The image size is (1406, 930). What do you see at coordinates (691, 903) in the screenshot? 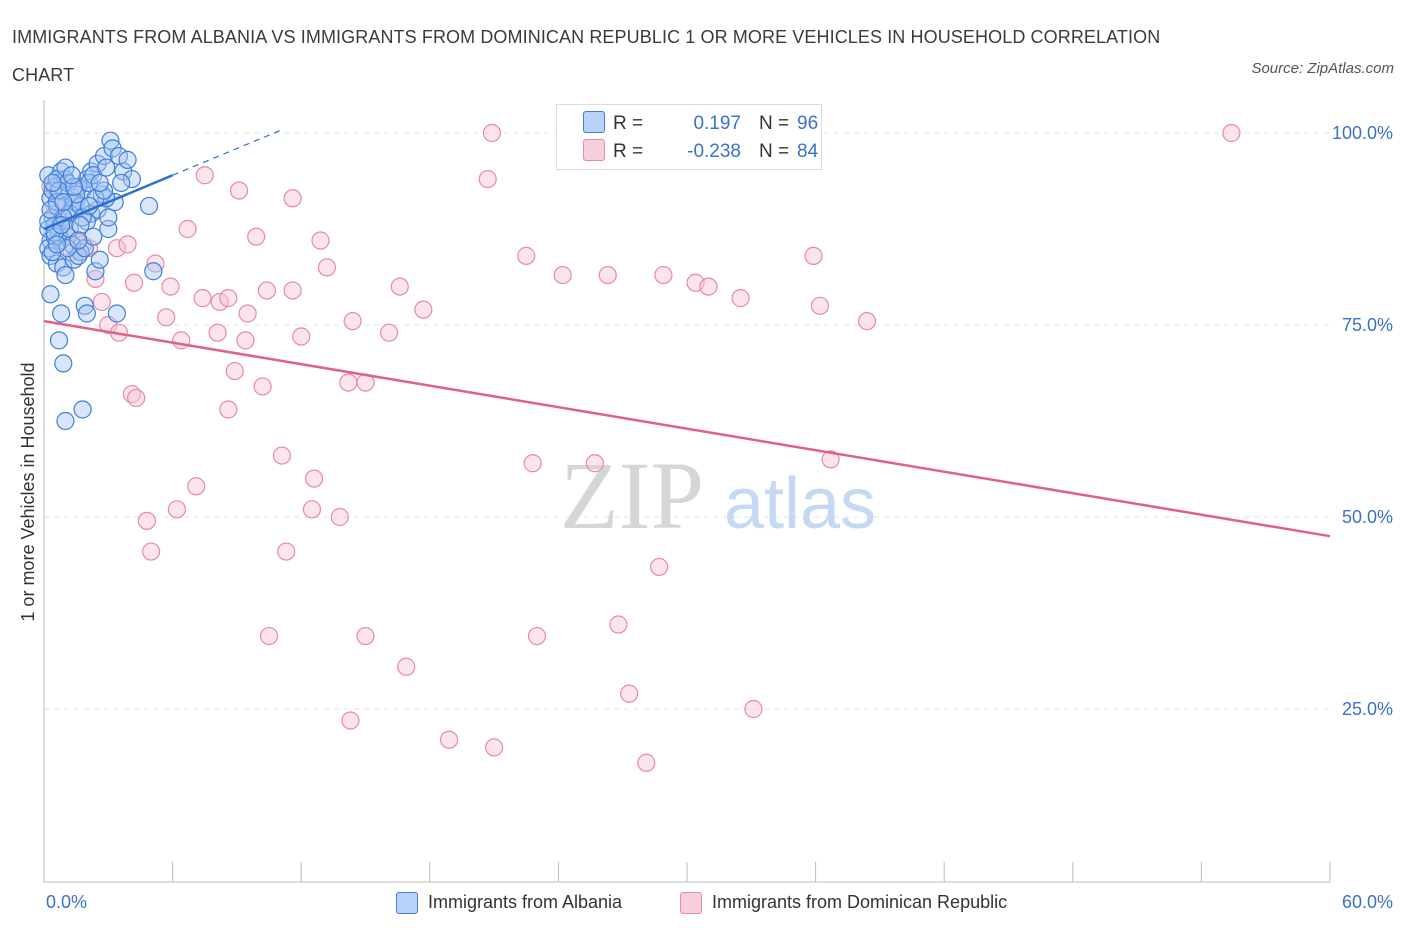
I see `dominican-legend-swatch` at bounding box center [691, 903].